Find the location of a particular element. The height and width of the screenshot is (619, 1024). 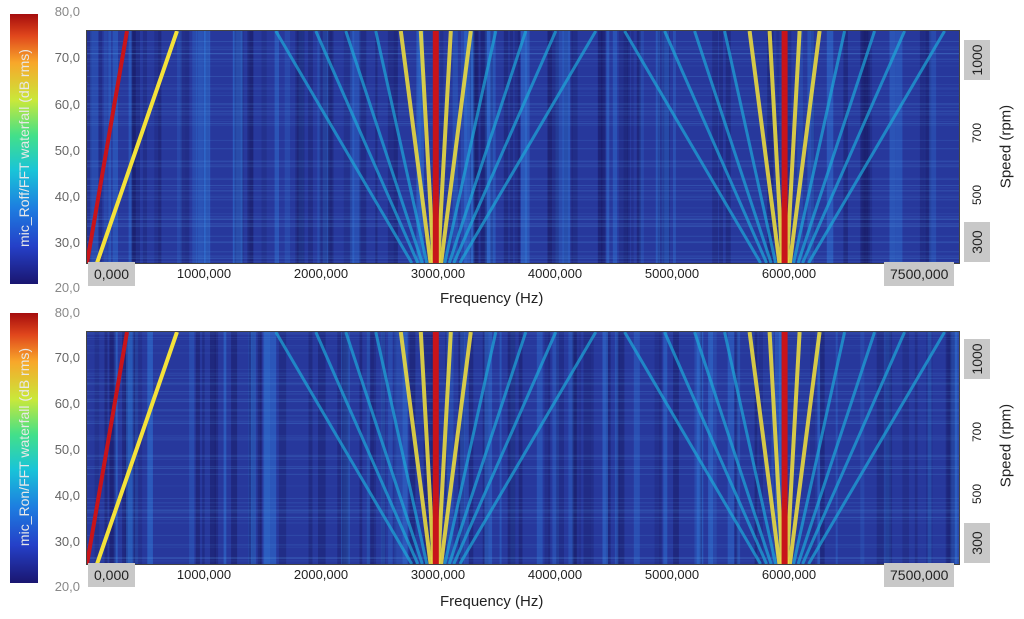

x-tick: 2000,000 is located at coordinates (321, 574).